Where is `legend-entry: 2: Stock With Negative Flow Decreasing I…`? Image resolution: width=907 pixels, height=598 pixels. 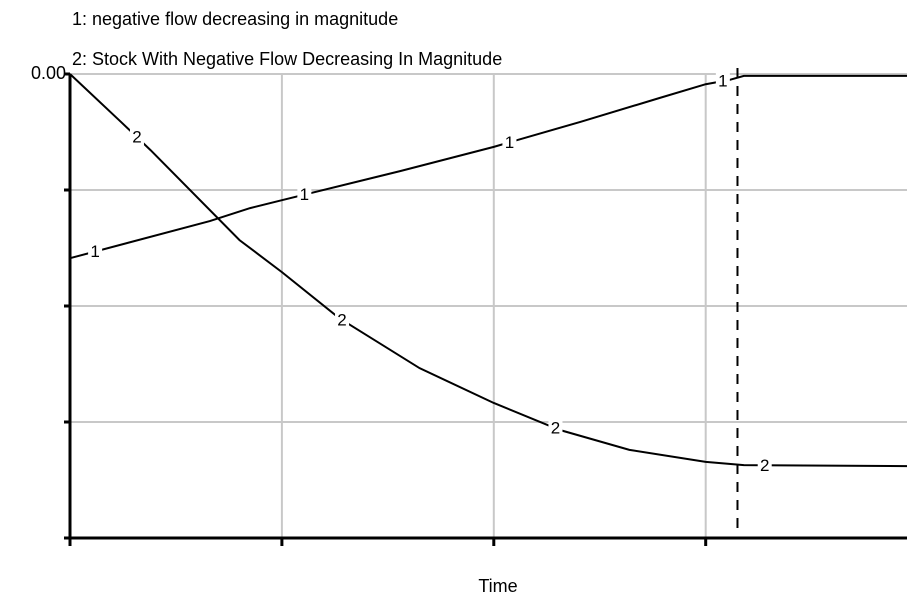 legend-entry: 2: Stock With Negative Flow Decreasing I… is located at coordinates (287, 59).